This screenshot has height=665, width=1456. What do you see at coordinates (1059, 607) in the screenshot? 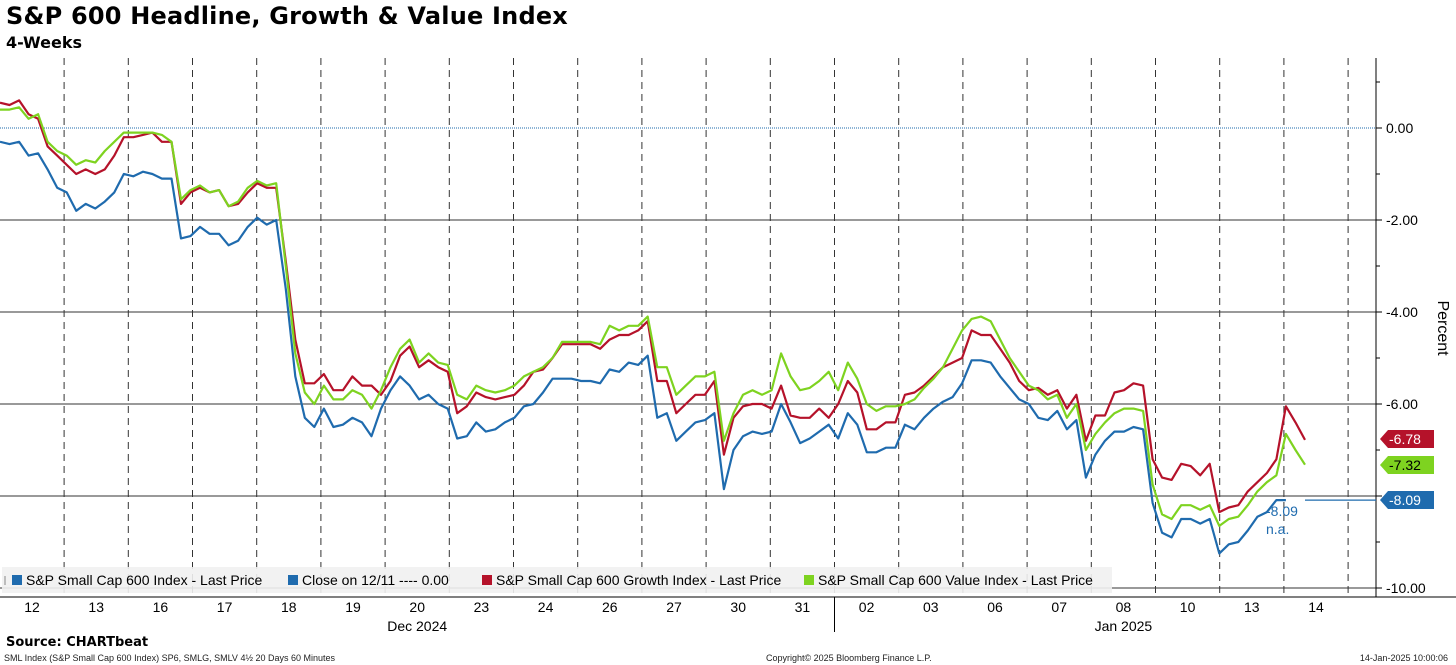
I see `x-day-label: 07` at bounding box center [1059, 607].